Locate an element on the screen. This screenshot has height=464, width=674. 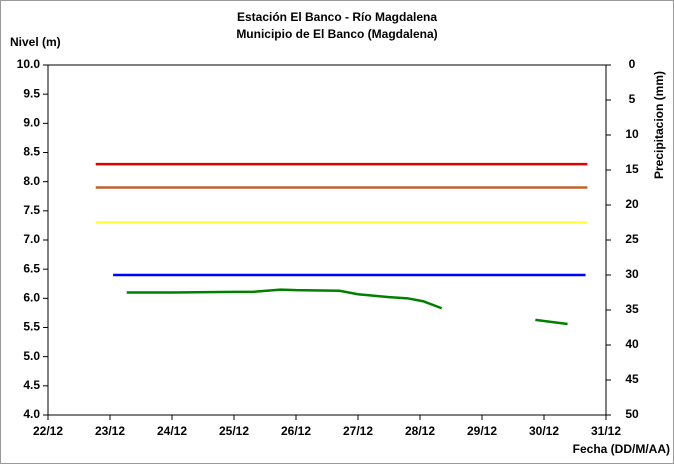
y2-tick-label: 15 is located at coordinates (632, 169).